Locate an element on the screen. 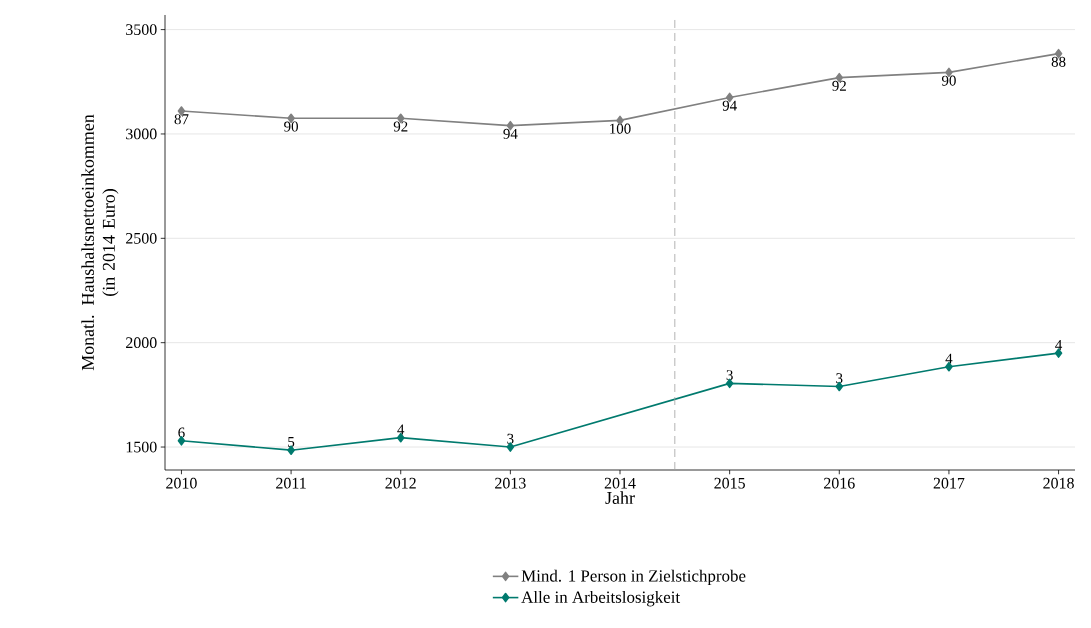 This screenshot has width=1091, height=628. annotation: 5 is located at coordinates (291, 442).